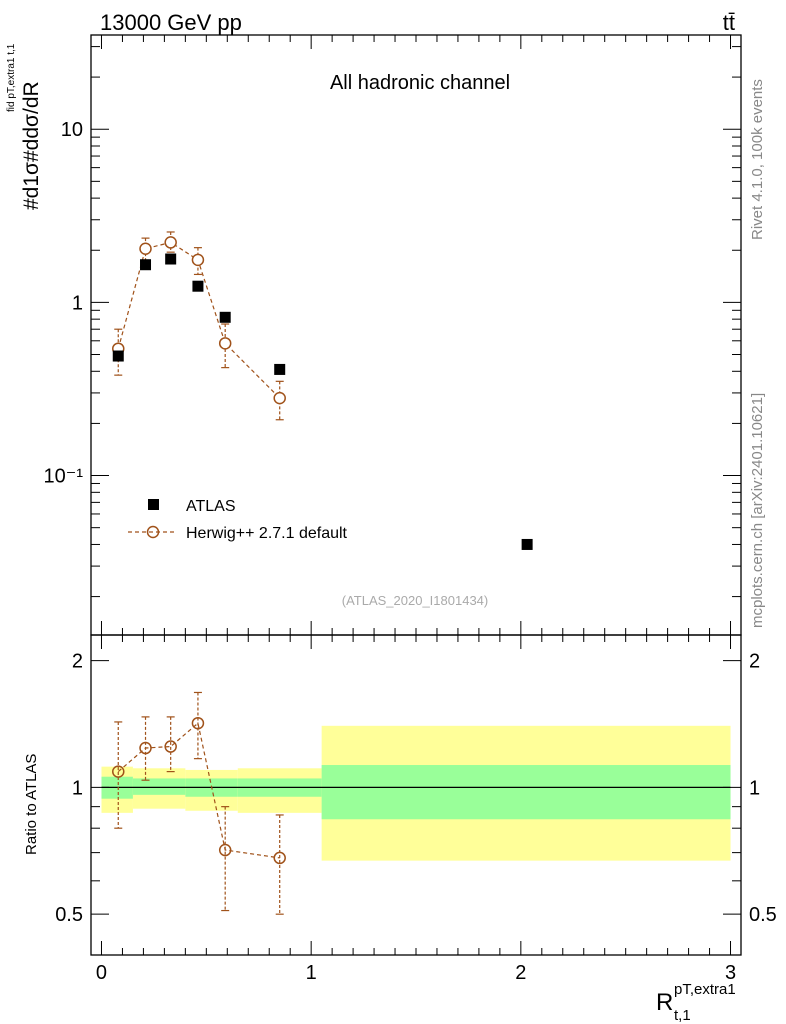  What do you see at coordinates (64, 477) in the screenshot?
I see `main-ytick-label: 10⁻¹` at bounding box center [64, 477].